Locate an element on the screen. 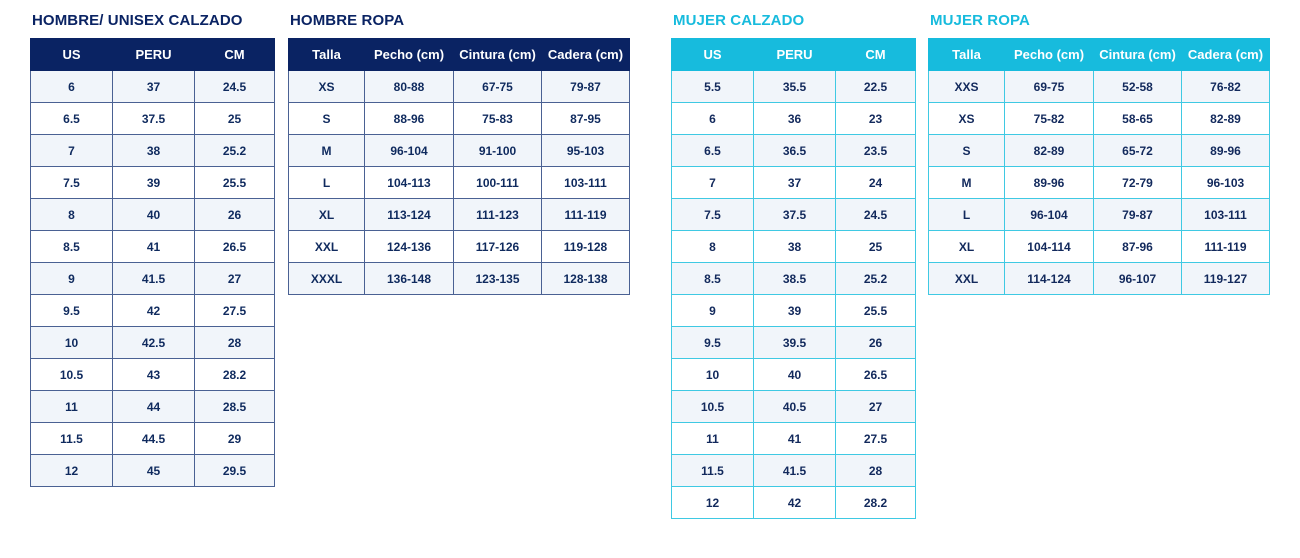  column-header: Pecho (cm) is located at coordinates (1049, 54).